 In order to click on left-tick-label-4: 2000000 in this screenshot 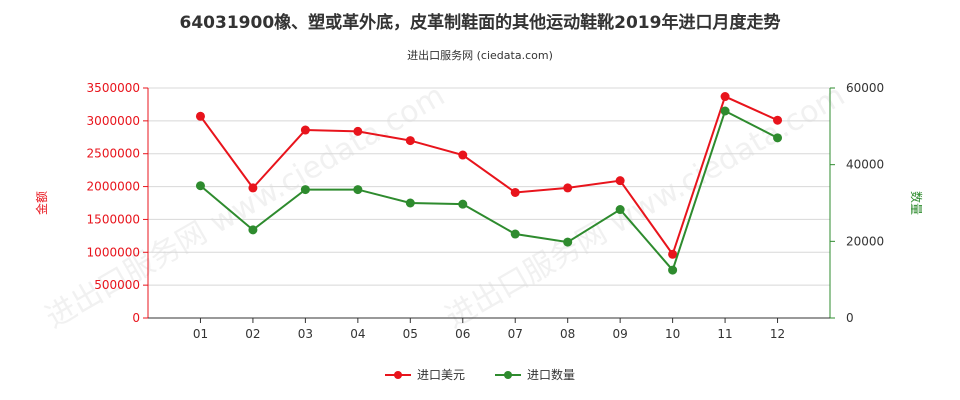, I will do `click(113, 187)`.